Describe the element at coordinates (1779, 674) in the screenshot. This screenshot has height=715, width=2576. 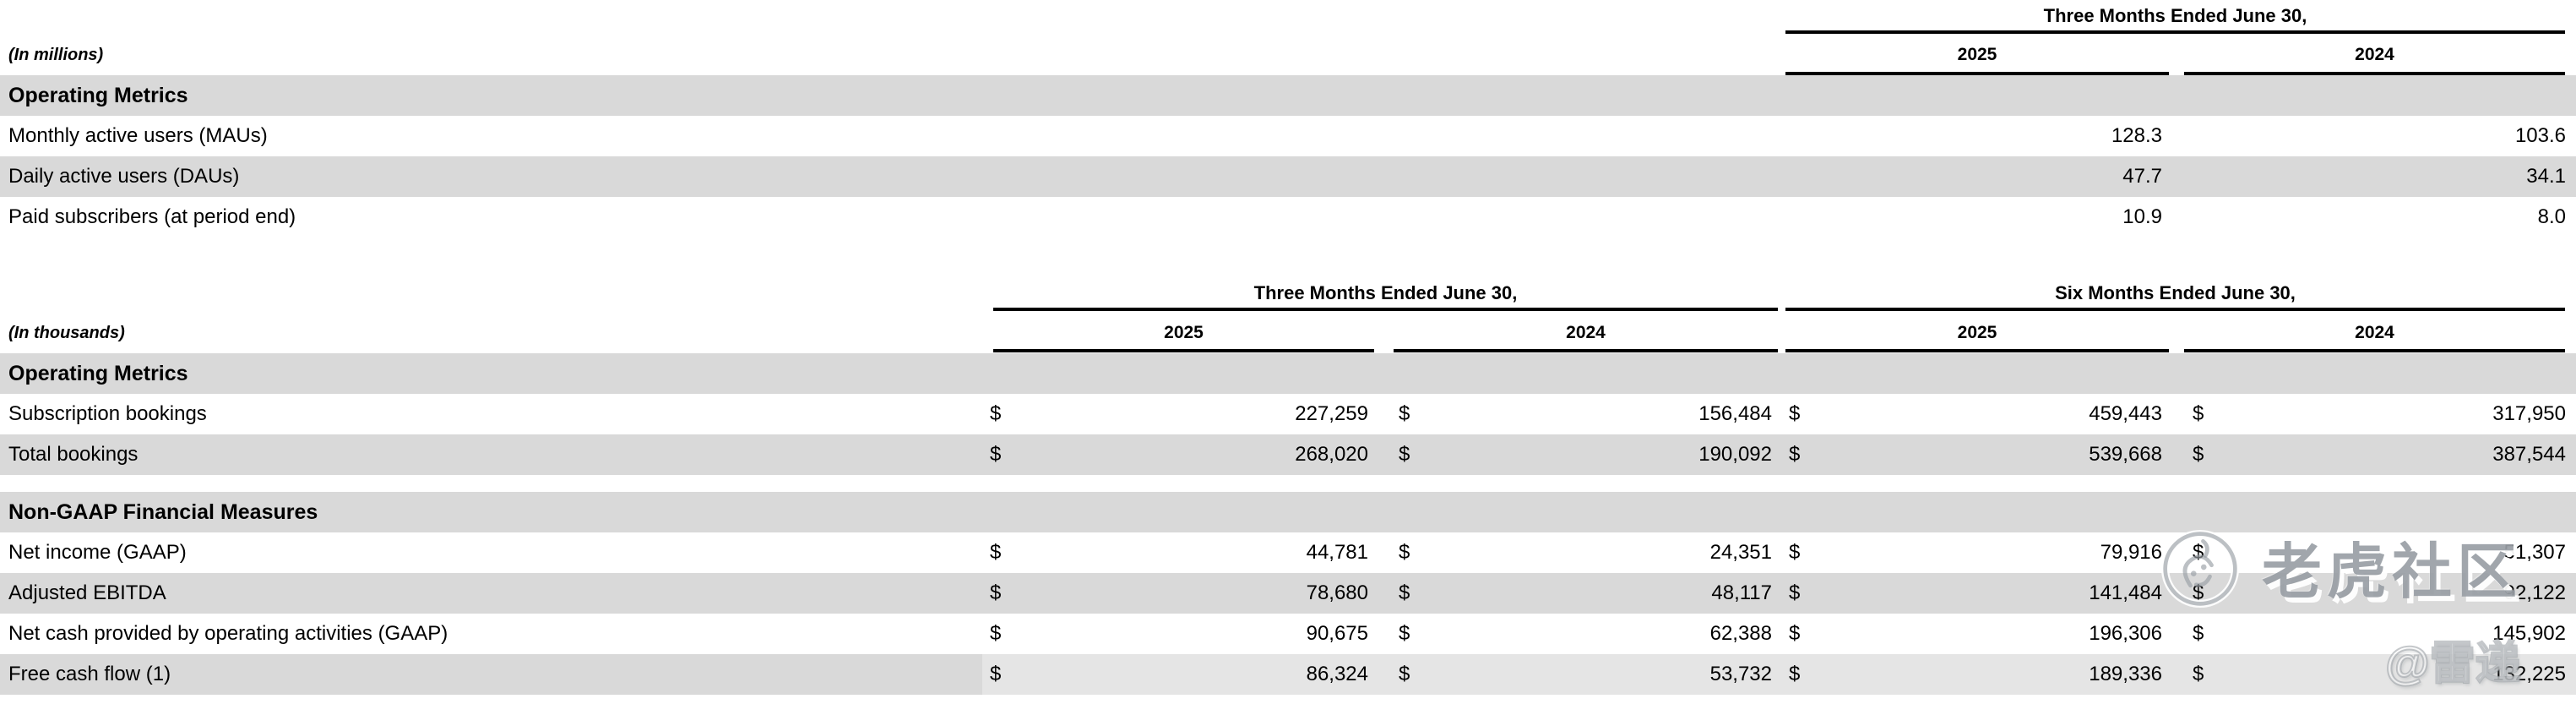
I see `watermark-light-band` at that location.